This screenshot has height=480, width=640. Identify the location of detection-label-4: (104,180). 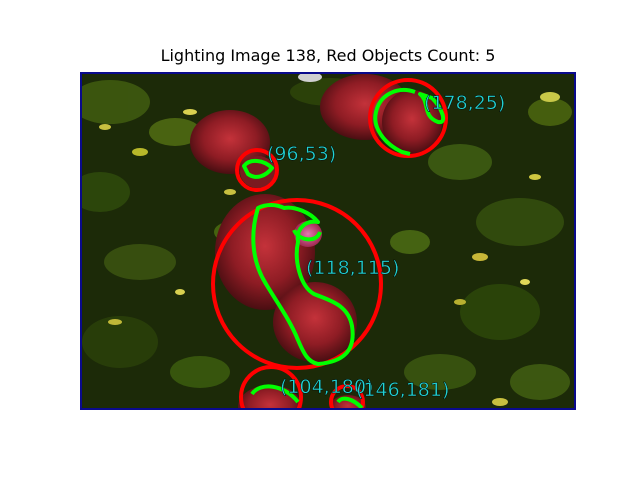
(326, 387).